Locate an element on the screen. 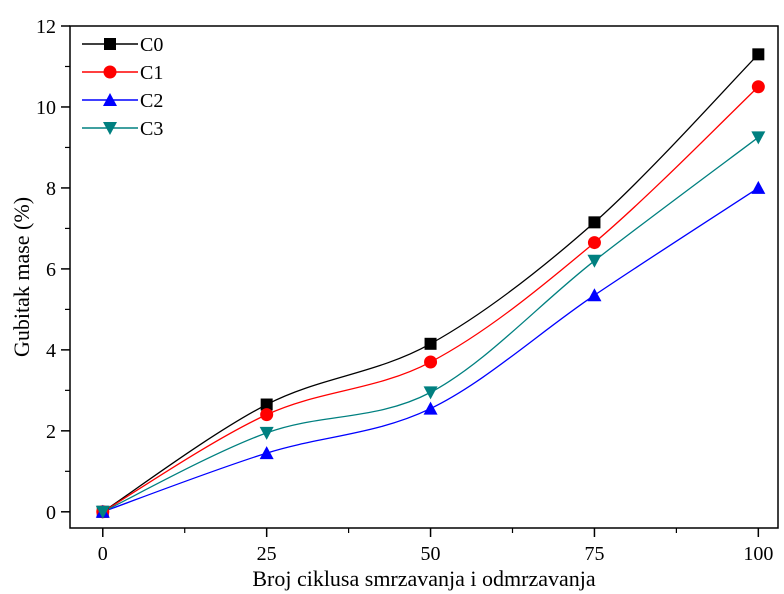  y-tick-label: 4 is located at coordinates (51, 351).